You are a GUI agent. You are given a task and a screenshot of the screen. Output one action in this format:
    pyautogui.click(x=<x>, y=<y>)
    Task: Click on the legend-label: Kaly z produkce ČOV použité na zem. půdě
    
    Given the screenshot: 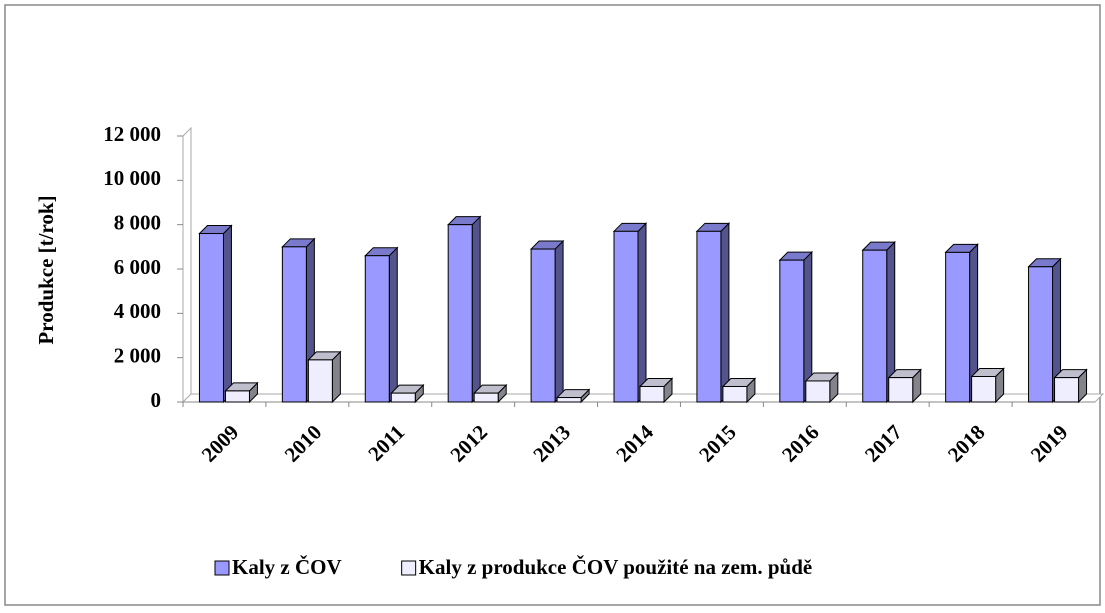 What is the action you would take?
    pyautogui.click(x=616, y=567)
    